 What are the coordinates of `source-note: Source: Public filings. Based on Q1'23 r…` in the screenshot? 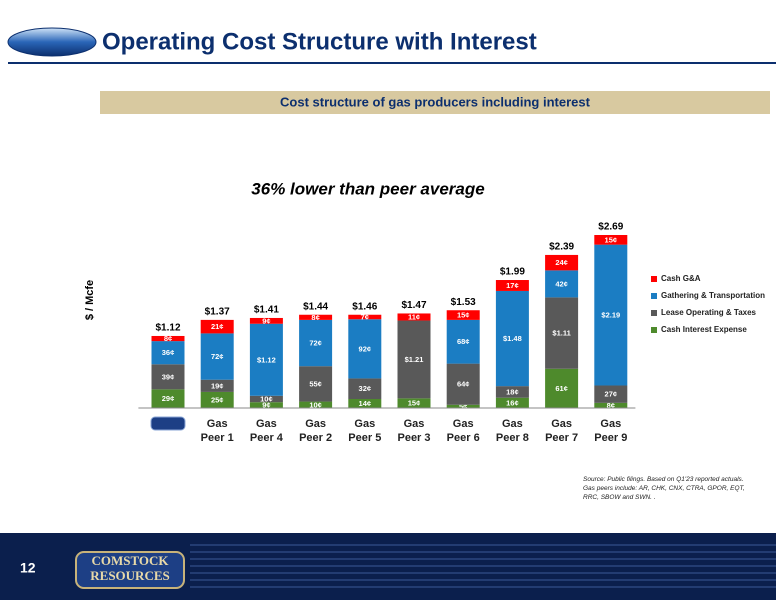 It's located at (664, 488).